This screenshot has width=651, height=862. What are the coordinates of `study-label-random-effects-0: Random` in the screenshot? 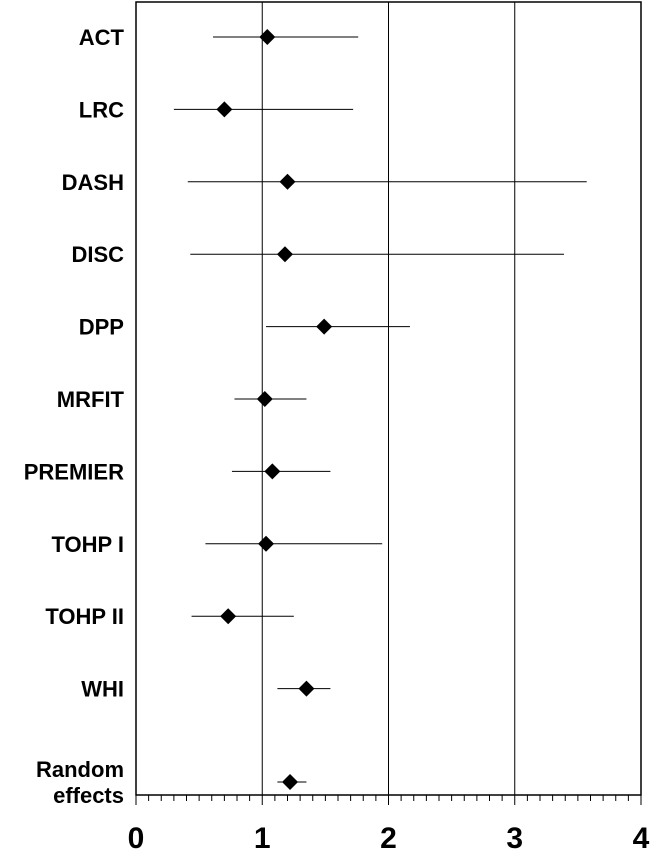 It's located at (80, 769).